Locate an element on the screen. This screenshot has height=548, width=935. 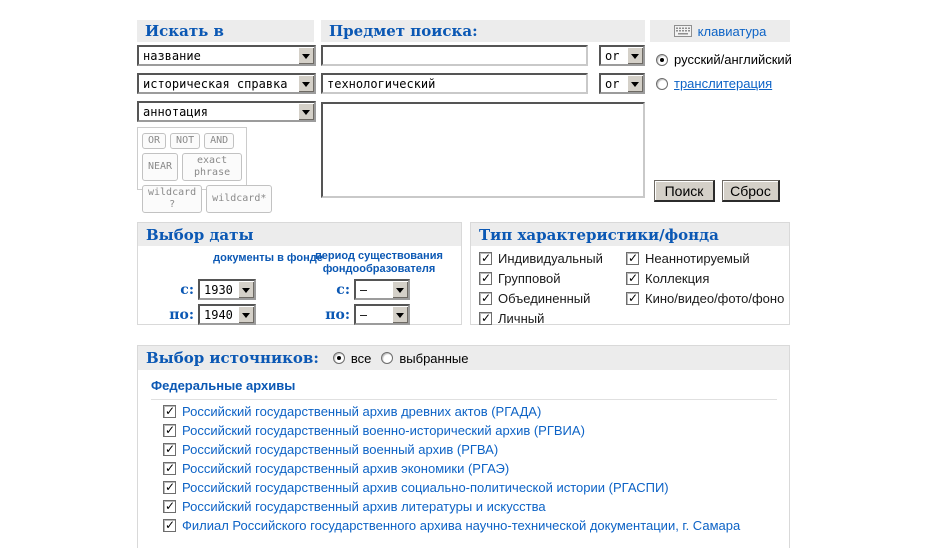
type-section-header: Тип характеристики/фонда is located at coordinates (630, 234).